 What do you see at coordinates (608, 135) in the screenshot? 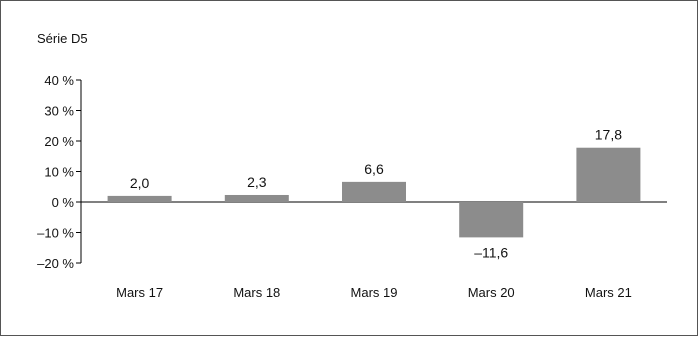
I see `data-label: 17,8` at bounding box center [608, 135].